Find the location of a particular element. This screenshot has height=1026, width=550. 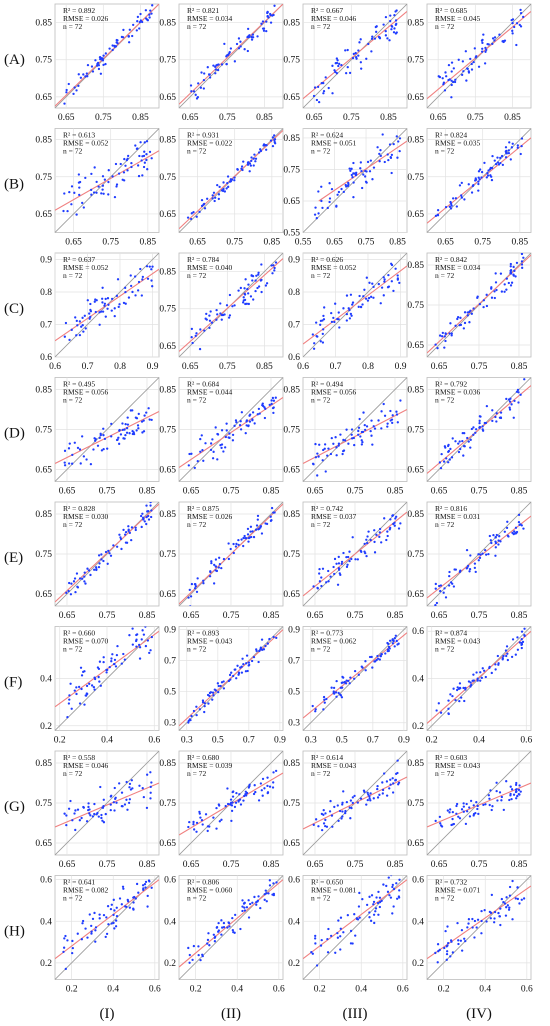

y-tick-label: 0.85 is located at coordinates (415, 391).